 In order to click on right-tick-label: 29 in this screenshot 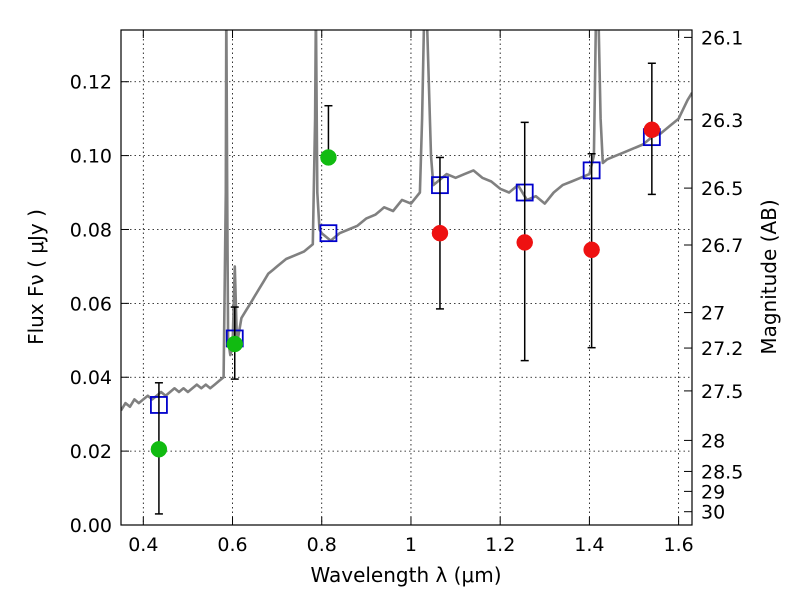, I will do `click(713, 492)`.